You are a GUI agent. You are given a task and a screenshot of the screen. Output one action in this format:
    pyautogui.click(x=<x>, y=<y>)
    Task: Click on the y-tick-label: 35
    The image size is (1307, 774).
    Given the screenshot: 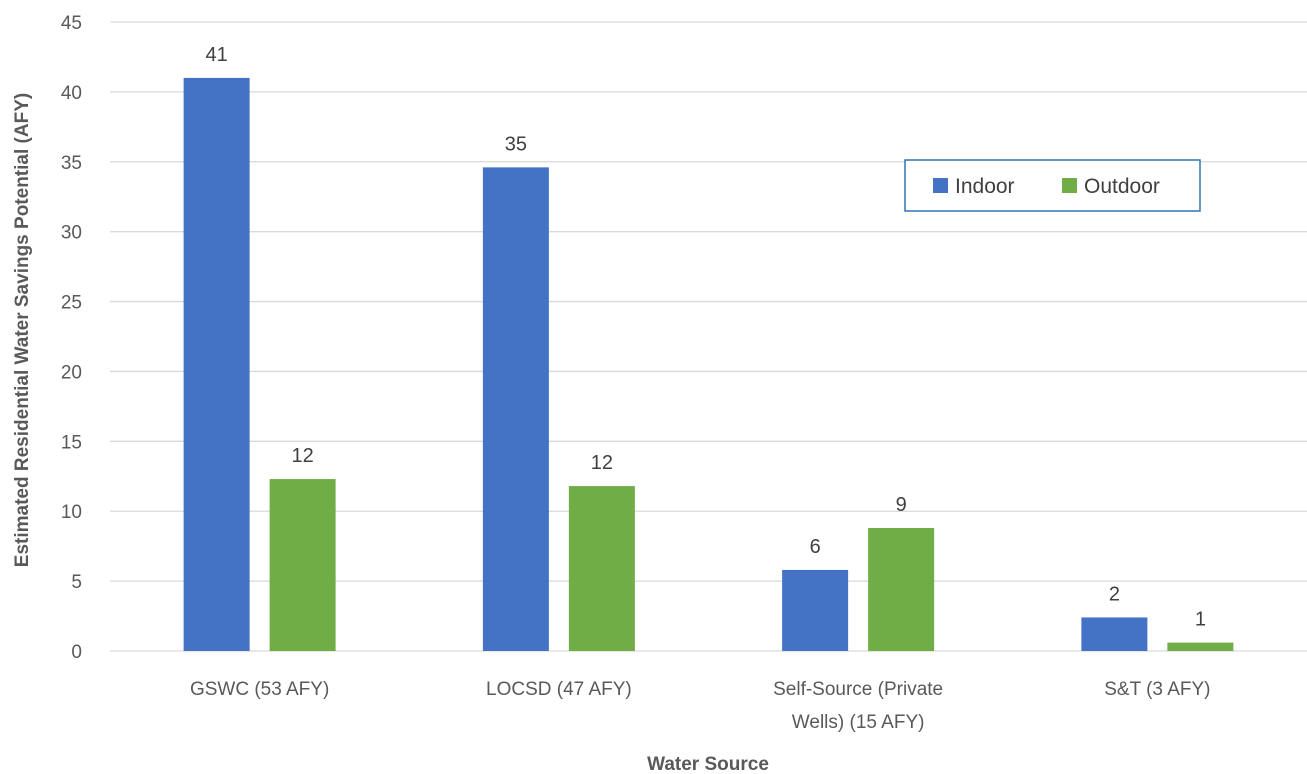 What is the action you would take?
    pyautogui.click(x=71, y=163)
    